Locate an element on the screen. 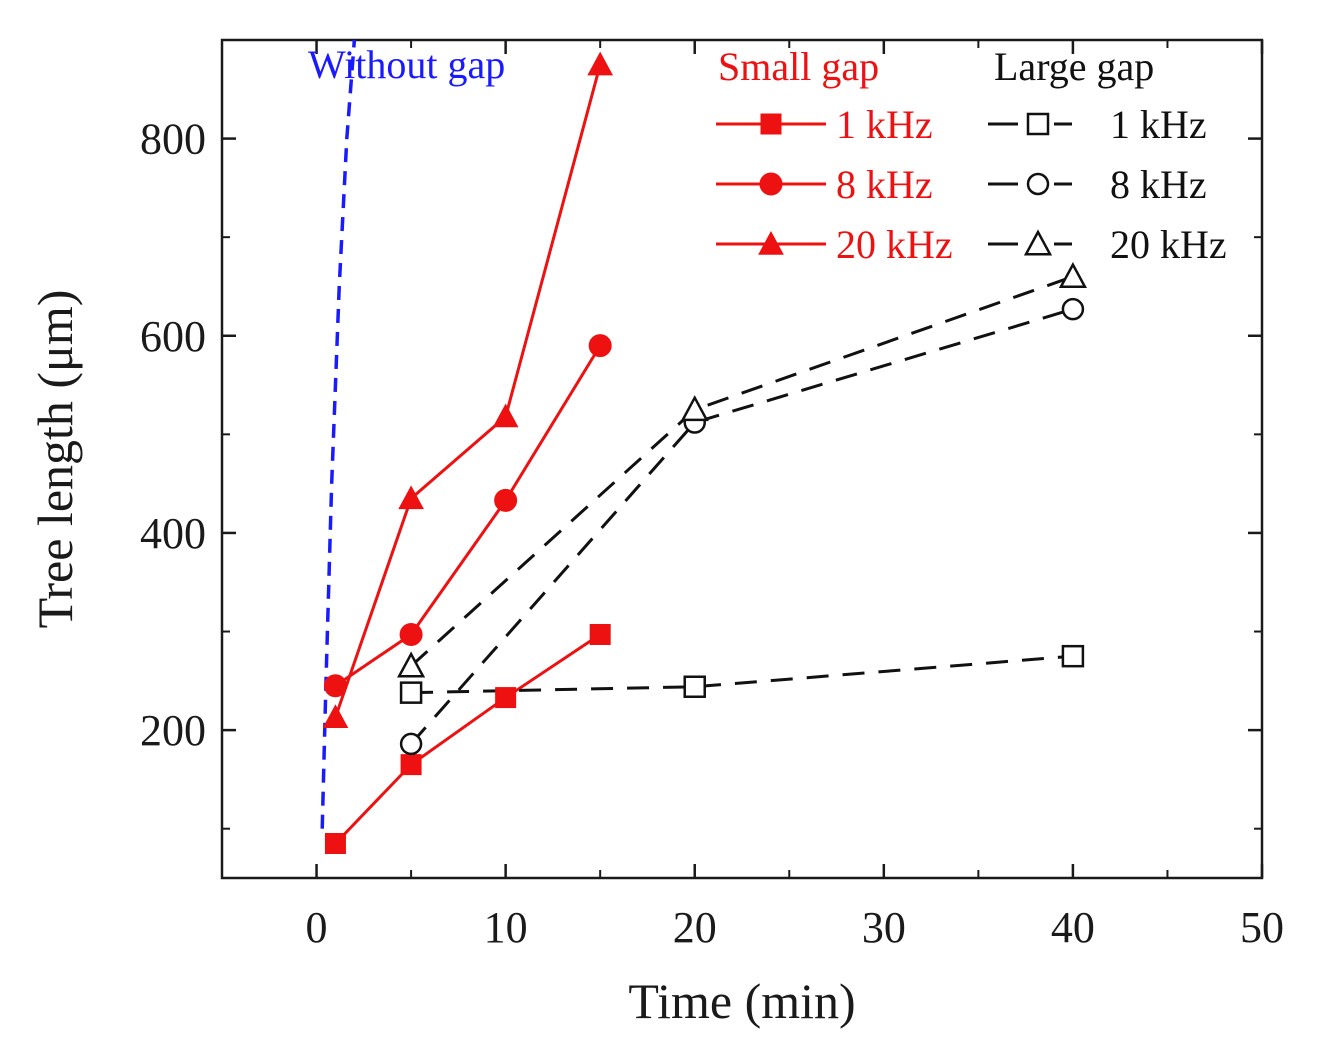 This screenshot has width=1322, height=1053. x-tick-label: 20 is located at coordinates (695, 927).